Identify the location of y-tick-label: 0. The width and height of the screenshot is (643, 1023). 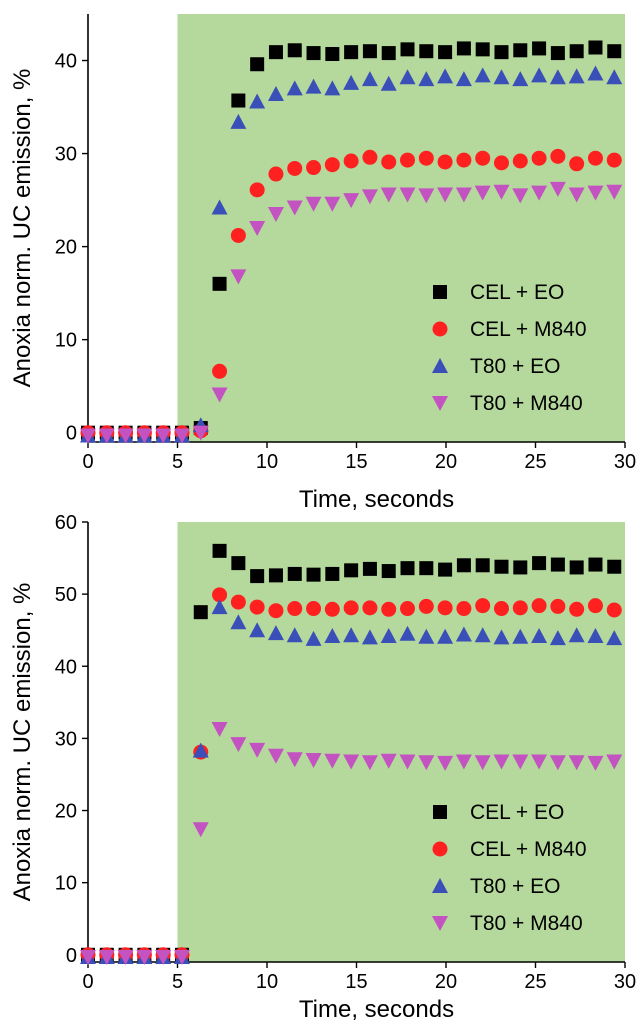
(71, 434).